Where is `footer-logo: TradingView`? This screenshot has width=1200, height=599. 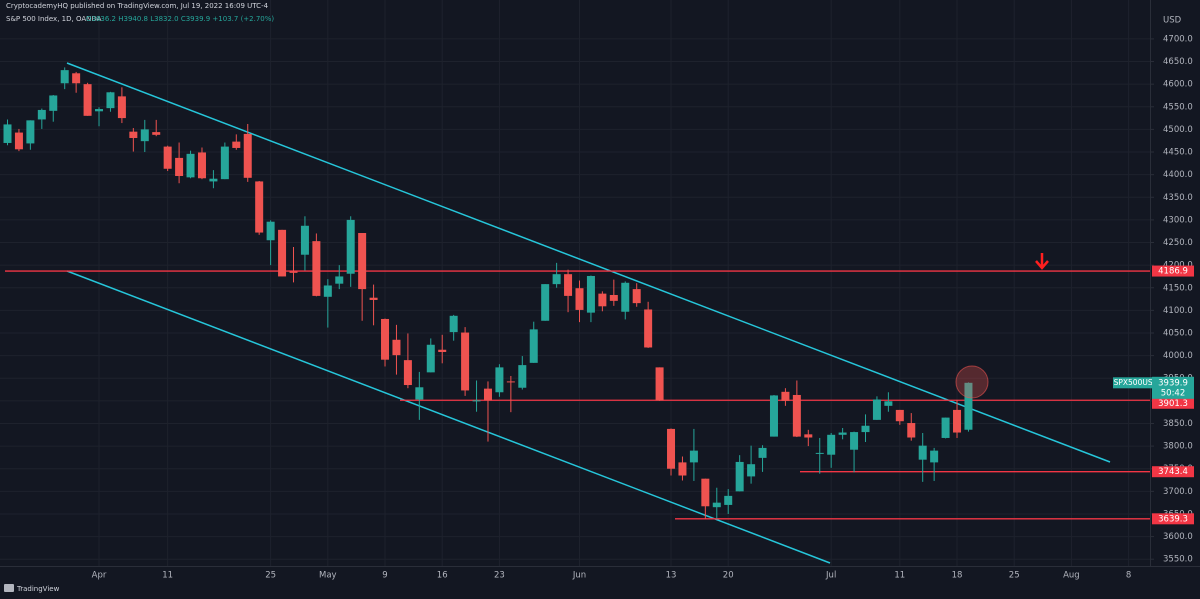
footer-logo: TradingView is located at coordinates (38, 589).